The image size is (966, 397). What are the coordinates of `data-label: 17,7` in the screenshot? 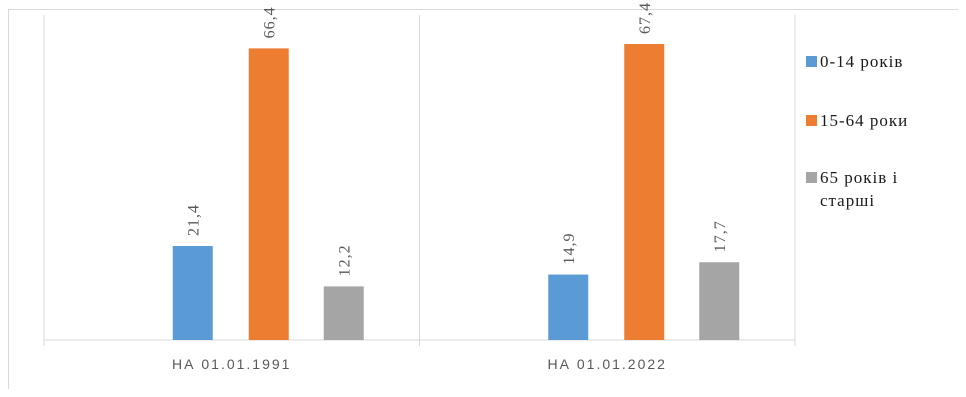 It's located at (720, 236).